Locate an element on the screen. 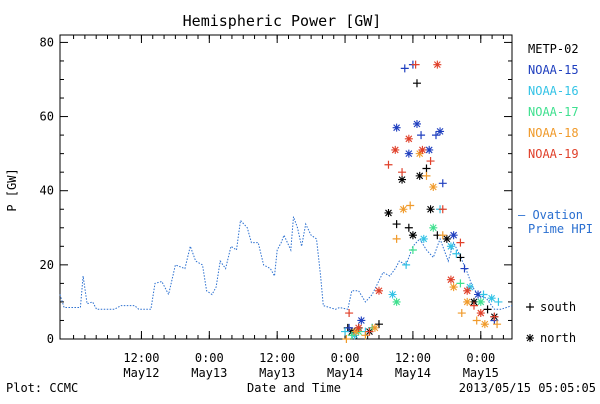 This screenshot has width=600, height=404. legend-ovation-line2: Prime HPI is located at coordinates (560, 229).